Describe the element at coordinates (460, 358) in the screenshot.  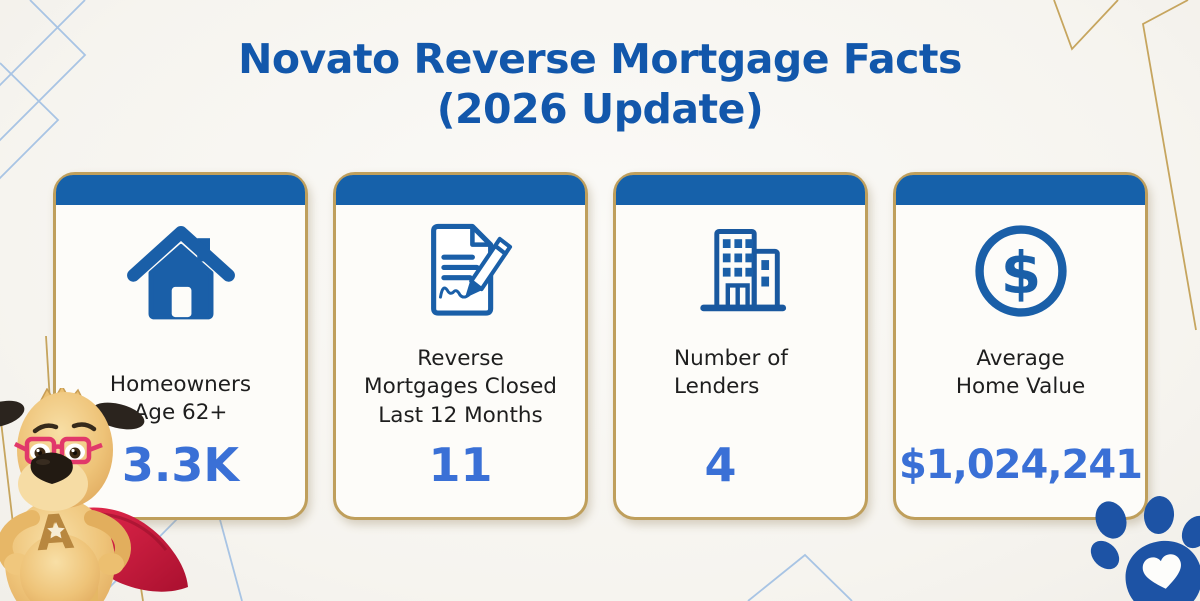
I see `label-line: Reverse` at that location.